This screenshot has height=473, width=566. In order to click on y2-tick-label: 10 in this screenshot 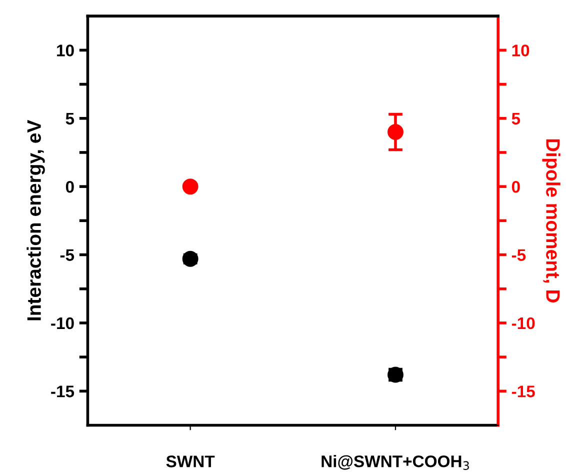, I will do `click(521, 50)`.